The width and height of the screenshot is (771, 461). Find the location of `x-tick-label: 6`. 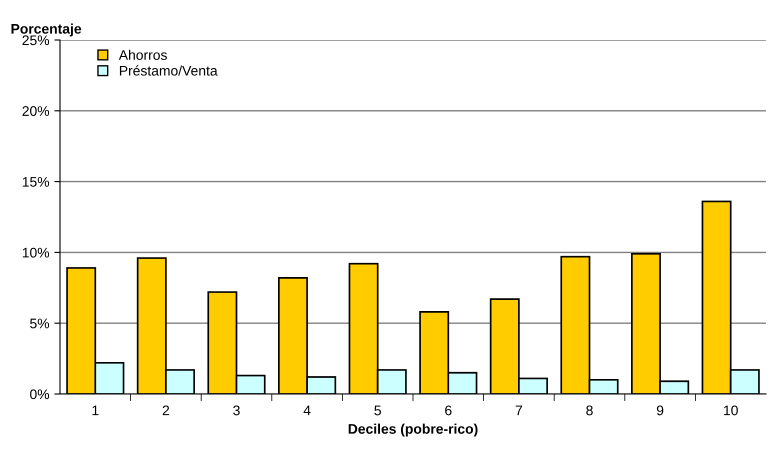

x-tick-label: 6 is located at coordinates (448, 410).